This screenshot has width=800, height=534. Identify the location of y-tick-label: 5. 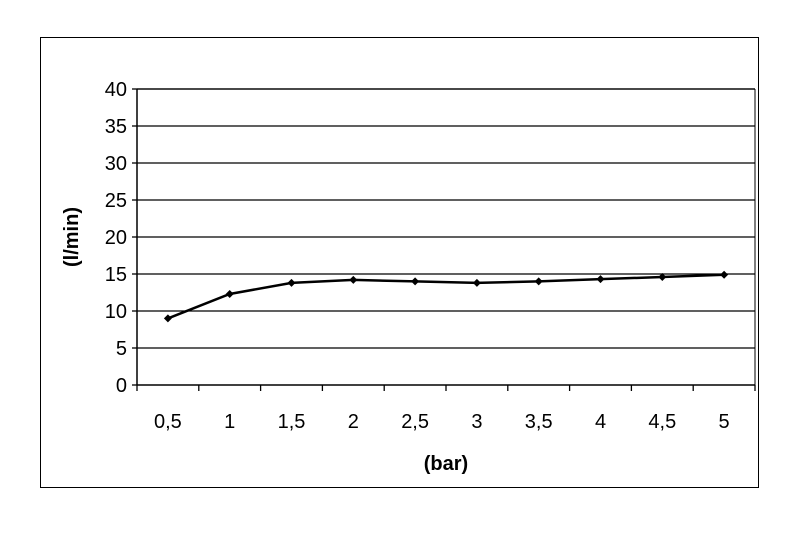
(121, 349).